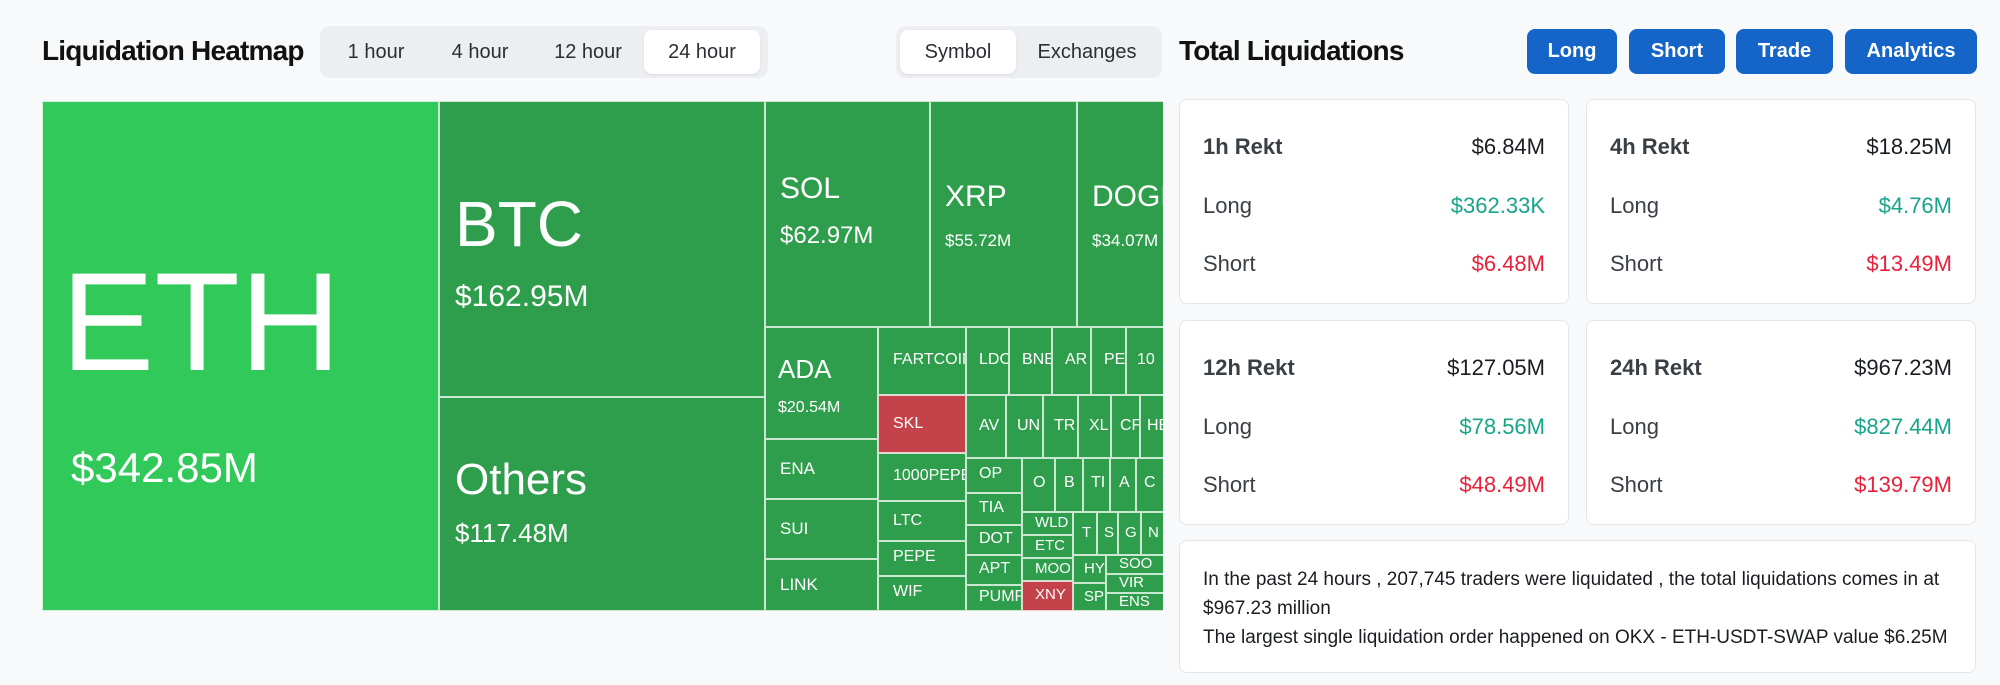 The height and width of the screenshot is (685, 2000). Describe the element at coordinates (986, 426) in the screenshot. I see `heatmap-tile-av: AV` at that location.